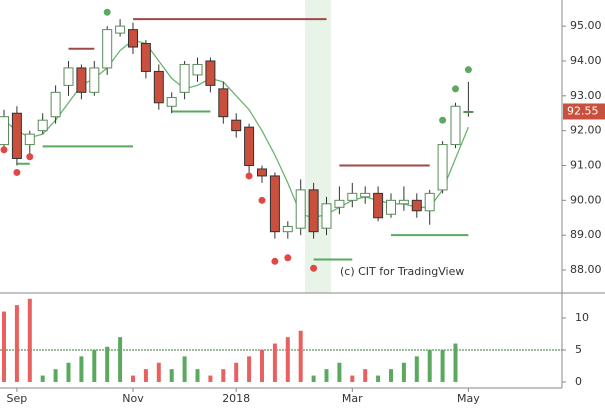 This screenshot has height=409, width=605. What do you see at coordinates (586, 130) in the screenshot?
I see `y-tick-label: 92.00` at bounding box center [586, 130].